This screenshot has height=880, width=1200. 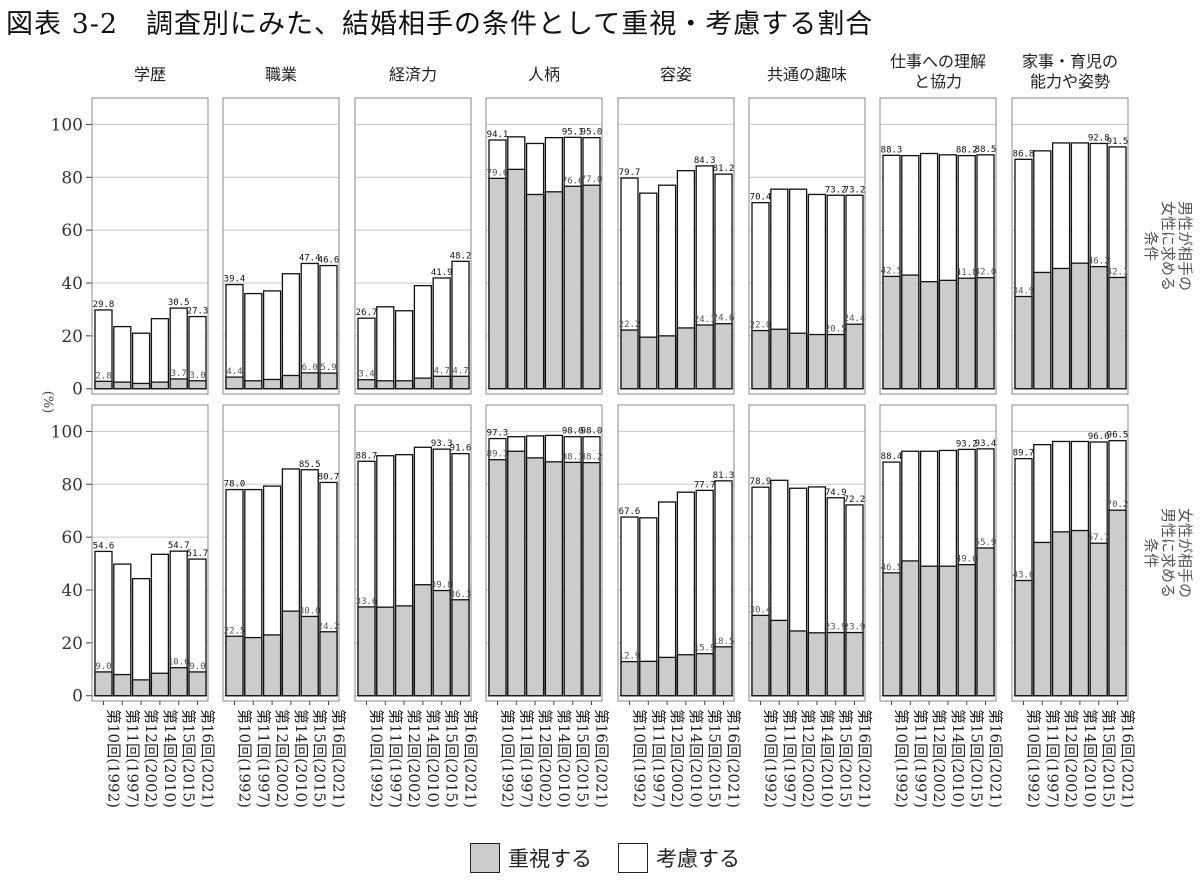 What do you see at coordinates (198, 312) in the screenshot?
I see `total-value-label: 27.3` at bounding box center [198, 312].